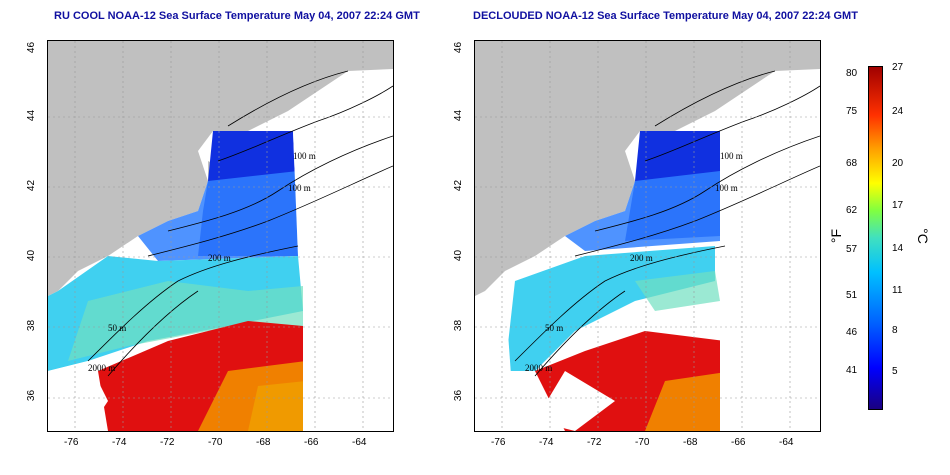 The image size is (950, 475). I want to click on celsius-unit: °C, so click(922, 236).